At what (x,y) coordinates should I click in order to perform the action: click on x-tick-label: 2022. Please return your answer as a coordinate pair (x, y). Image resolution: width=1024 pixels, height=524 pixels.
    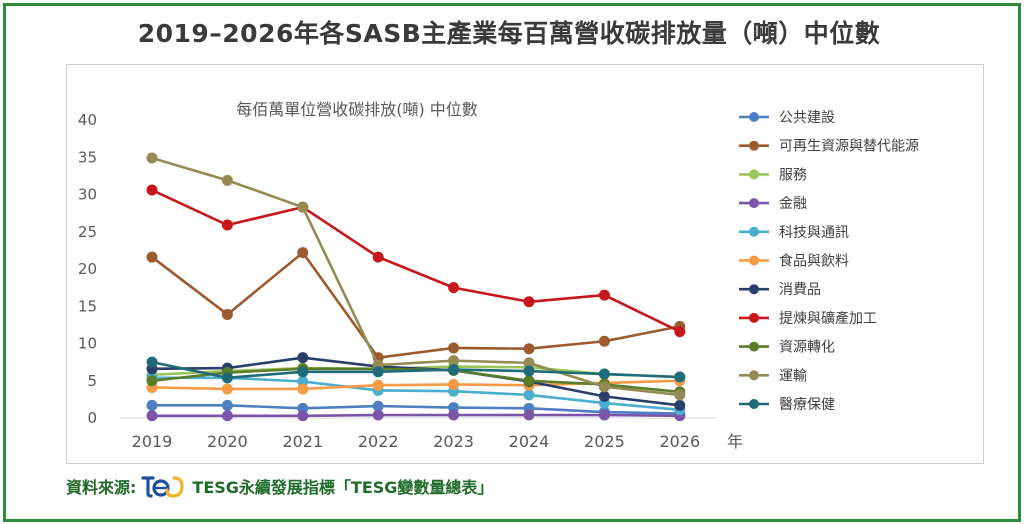
    Looking at the image, I should click on (378, 441).